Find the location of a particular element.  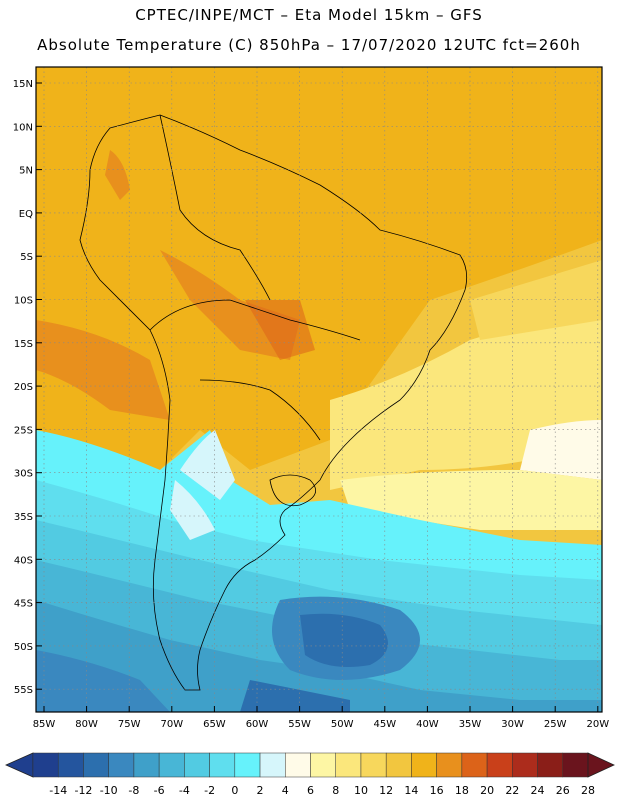

lon-tick-label: 80W is located at coordinates (86, 724).